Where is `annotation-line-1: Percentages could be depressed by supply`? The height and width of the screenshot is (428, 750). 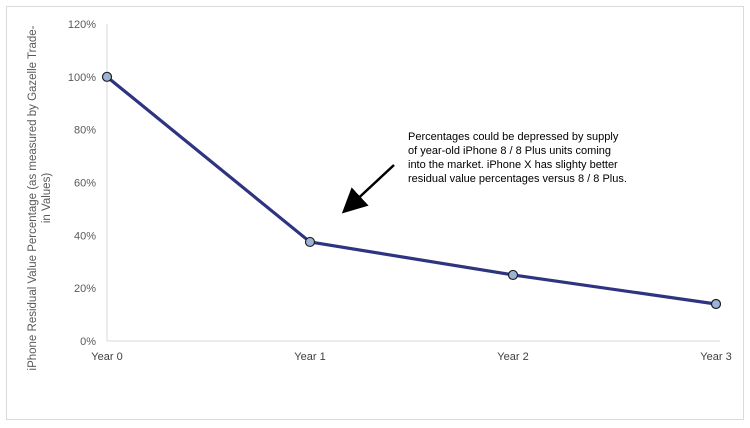
annotation-line-1: Percentages could be depressed by supply is located at coordinates (513, 137).